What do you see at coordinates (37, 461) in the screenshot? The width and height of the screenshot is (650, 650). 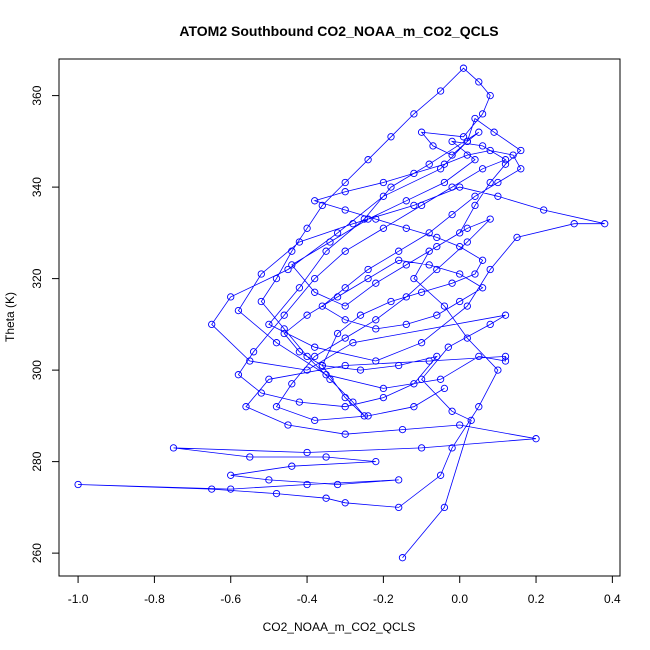 I see `y-tick-label: 280` at bounding box center [37, 461].